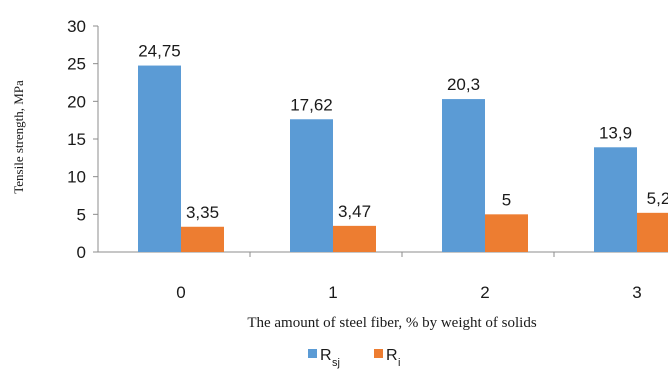 This screenshot has height=372, width=668. I want to click on y-tick-label: 25, so click(76, 64).